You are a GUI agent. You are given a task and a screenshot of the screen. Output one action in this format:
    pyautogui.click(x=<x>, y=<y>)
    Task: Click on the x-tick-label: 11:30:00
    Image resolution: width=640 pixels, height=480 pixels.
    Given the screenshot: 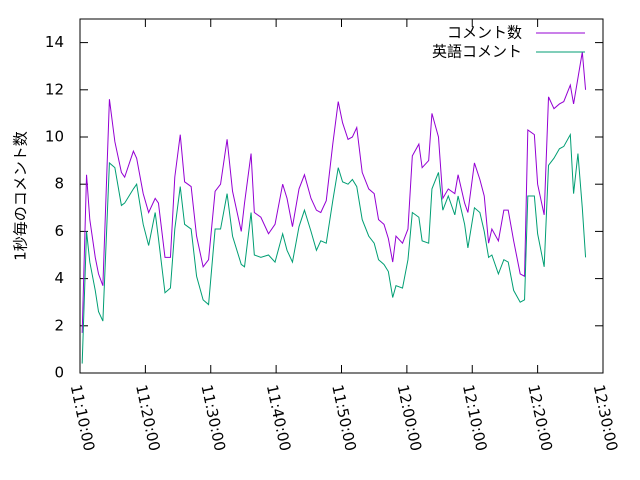 What is the action you would take?
    pyautogui.click(x=213, y=418)
    